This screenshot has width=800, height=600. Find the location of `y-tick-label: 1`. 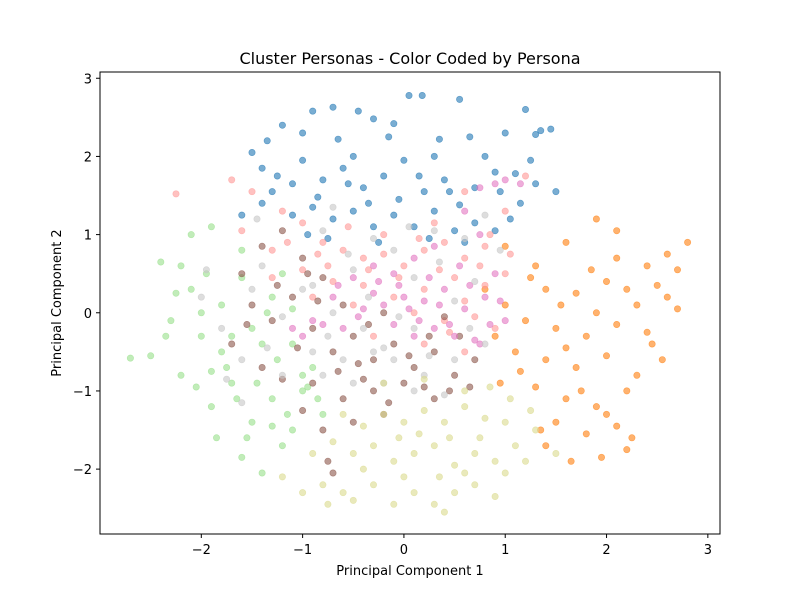

y-tick-label: 1 is located at coordinates (88, 236).